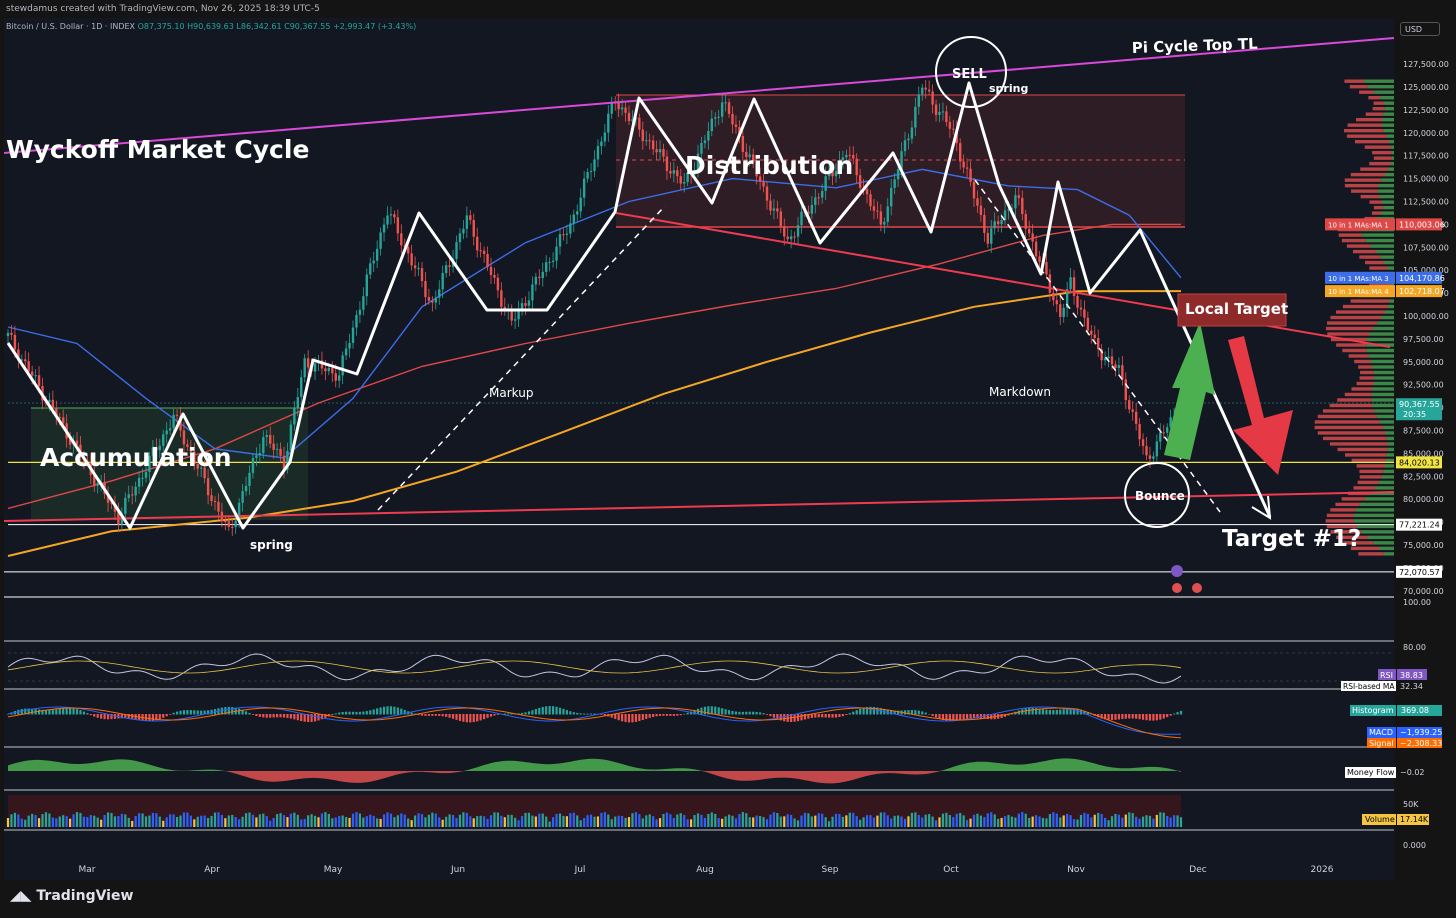 The image size is (1456, 918). Describe the element at coordinates (1236, 309) in the screenshot. I see `local-target-label: Local Target` at that location.